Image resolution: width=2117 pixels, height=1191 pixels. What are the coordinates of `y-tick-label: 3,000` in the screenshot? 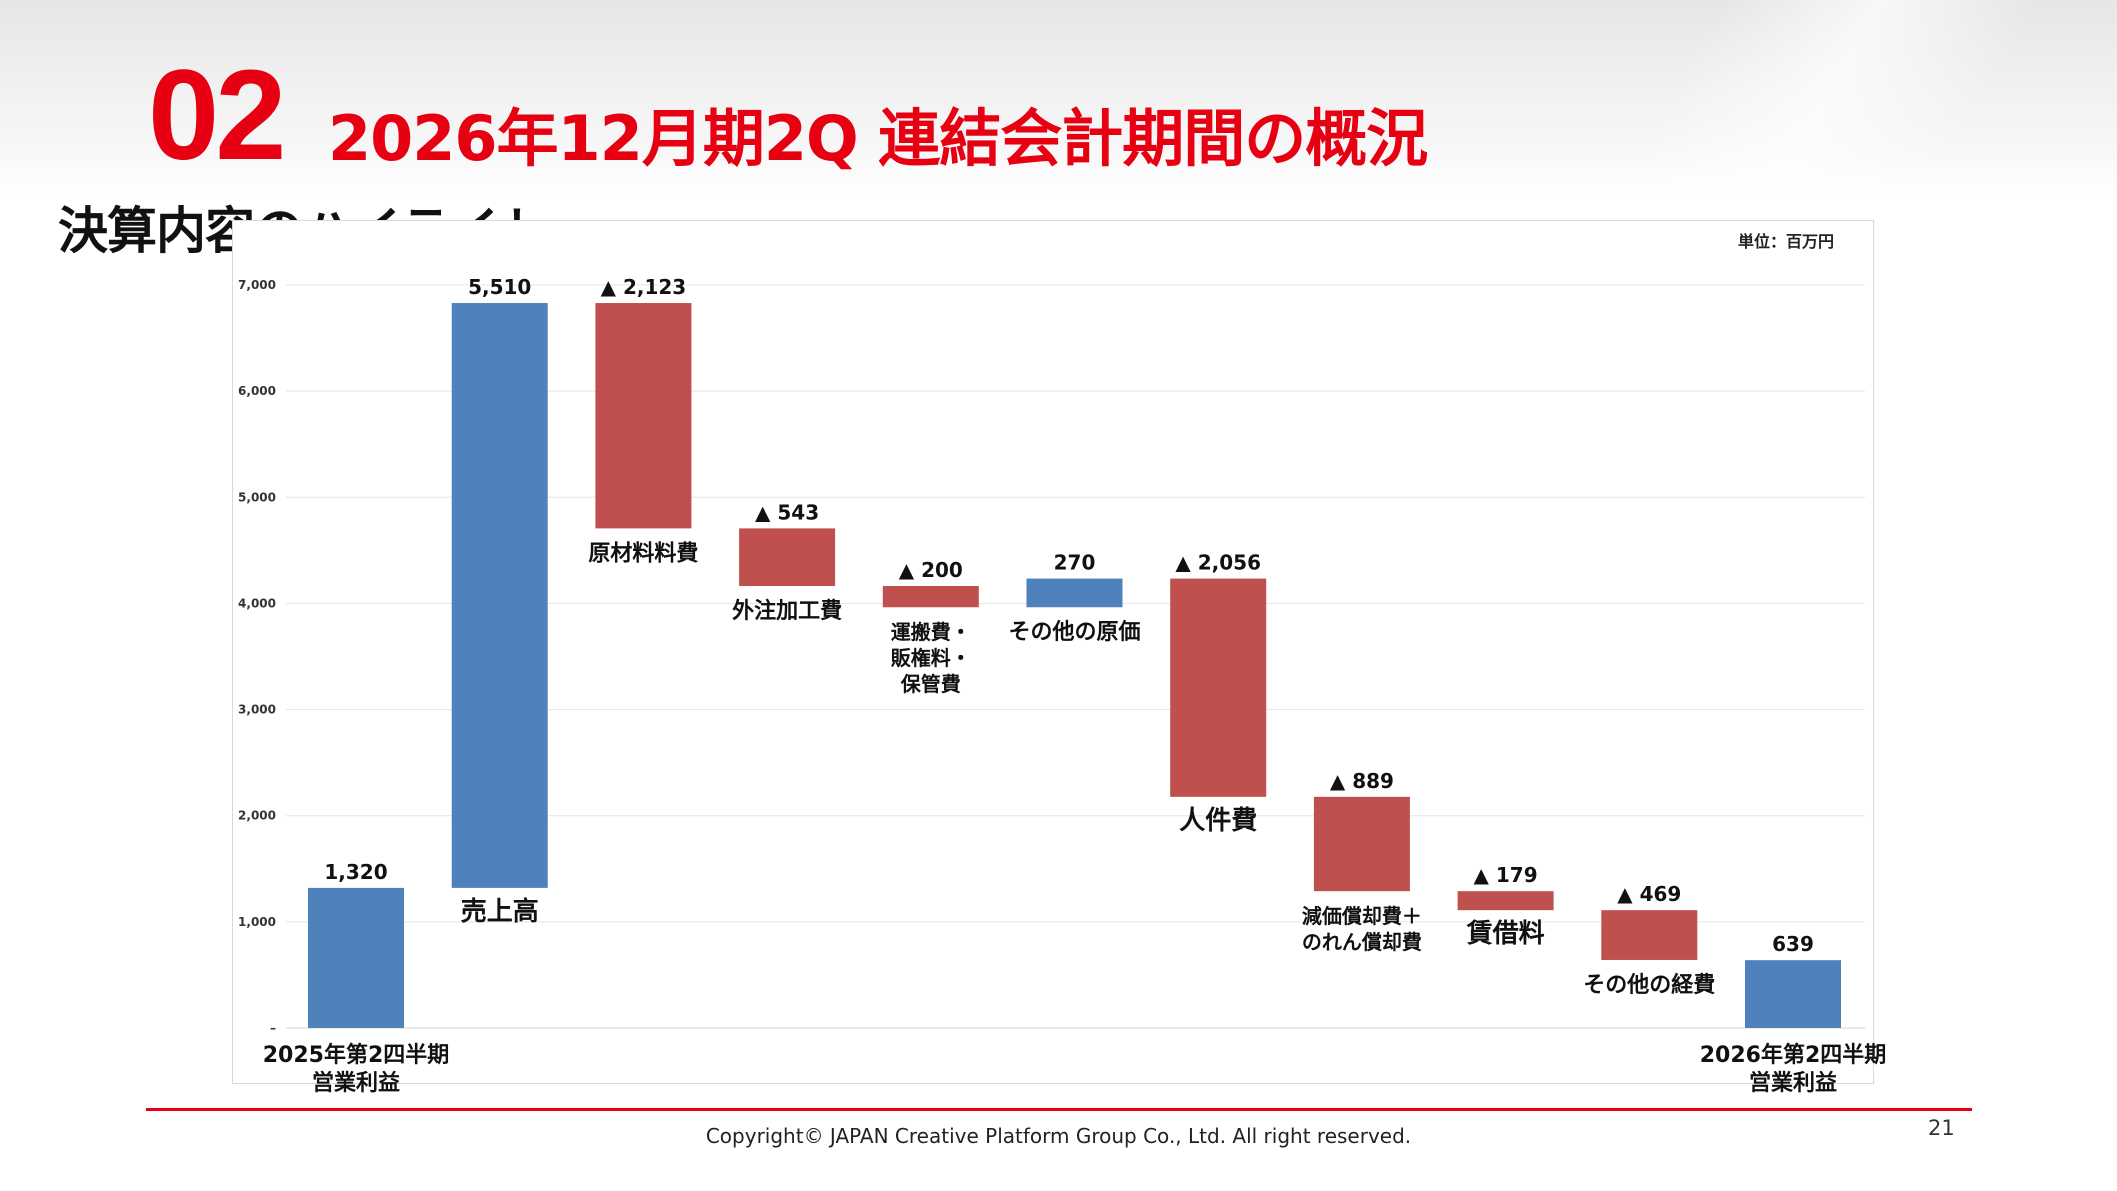 It's located at (257, 710).